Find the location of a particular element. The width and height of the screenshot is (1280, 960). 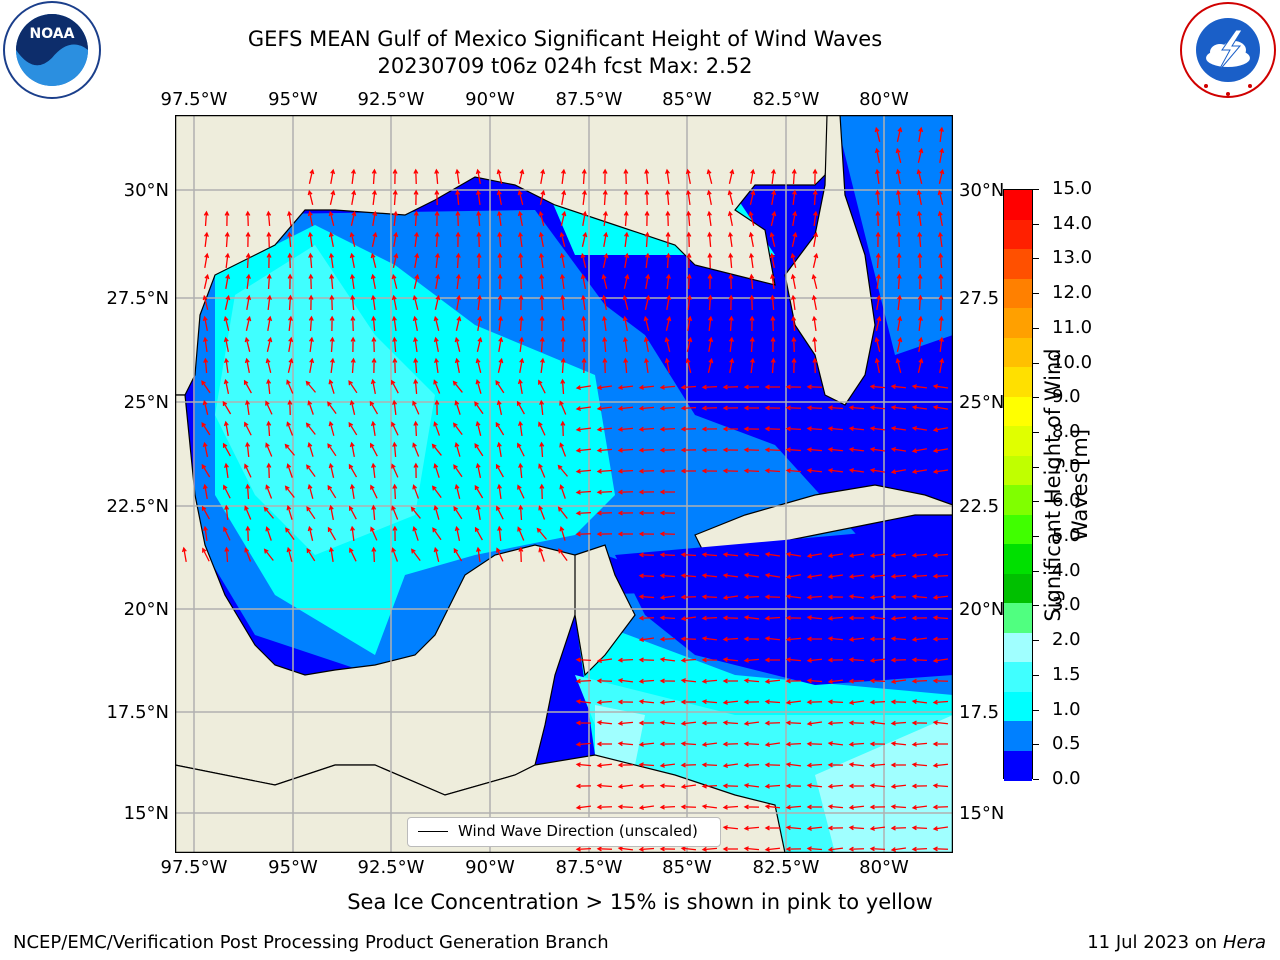

lon-label-bottom-6: 85°W is located at coordinates (687, 867).